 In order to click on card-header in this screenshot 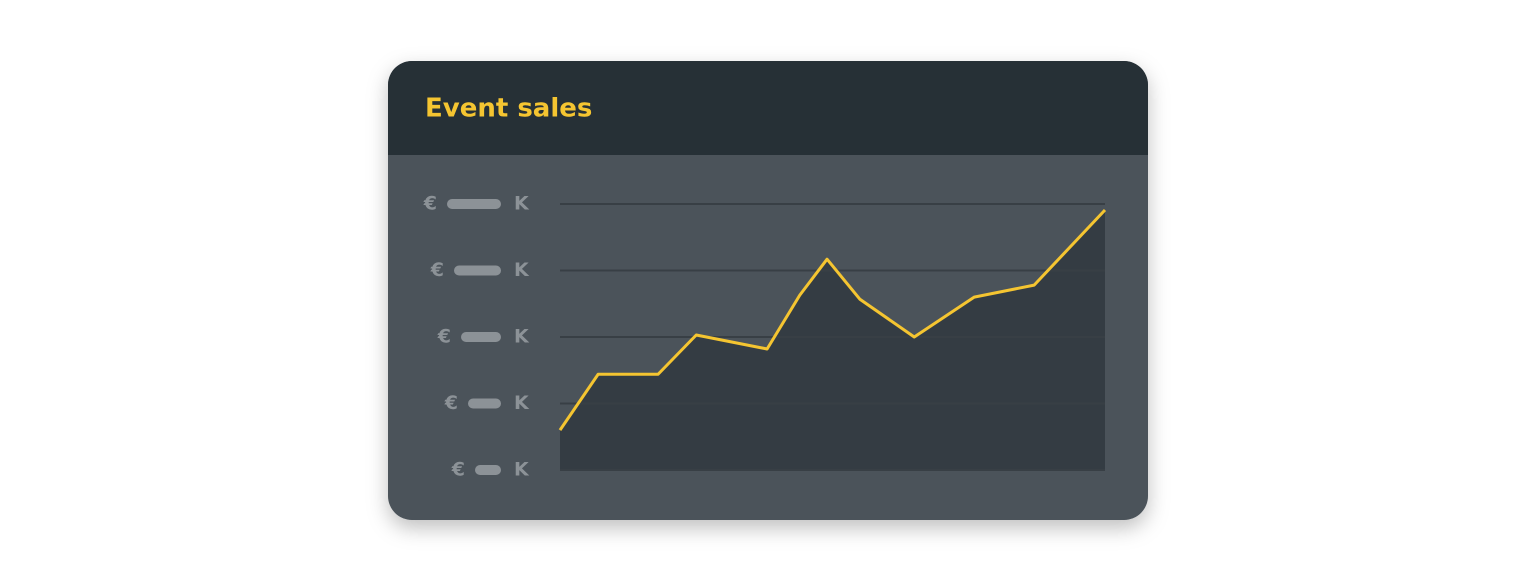, I will do `click(768, 108)`.